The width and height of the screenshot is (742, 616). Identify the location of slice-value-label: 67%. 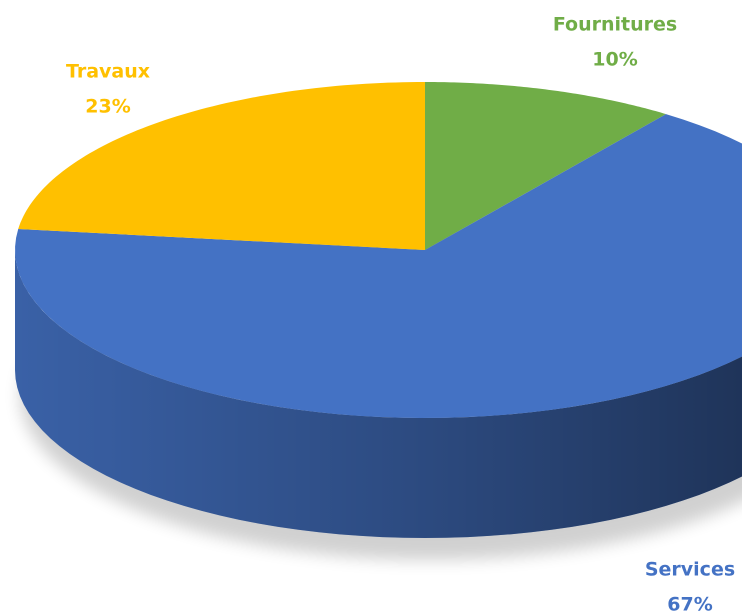
(689, 605).